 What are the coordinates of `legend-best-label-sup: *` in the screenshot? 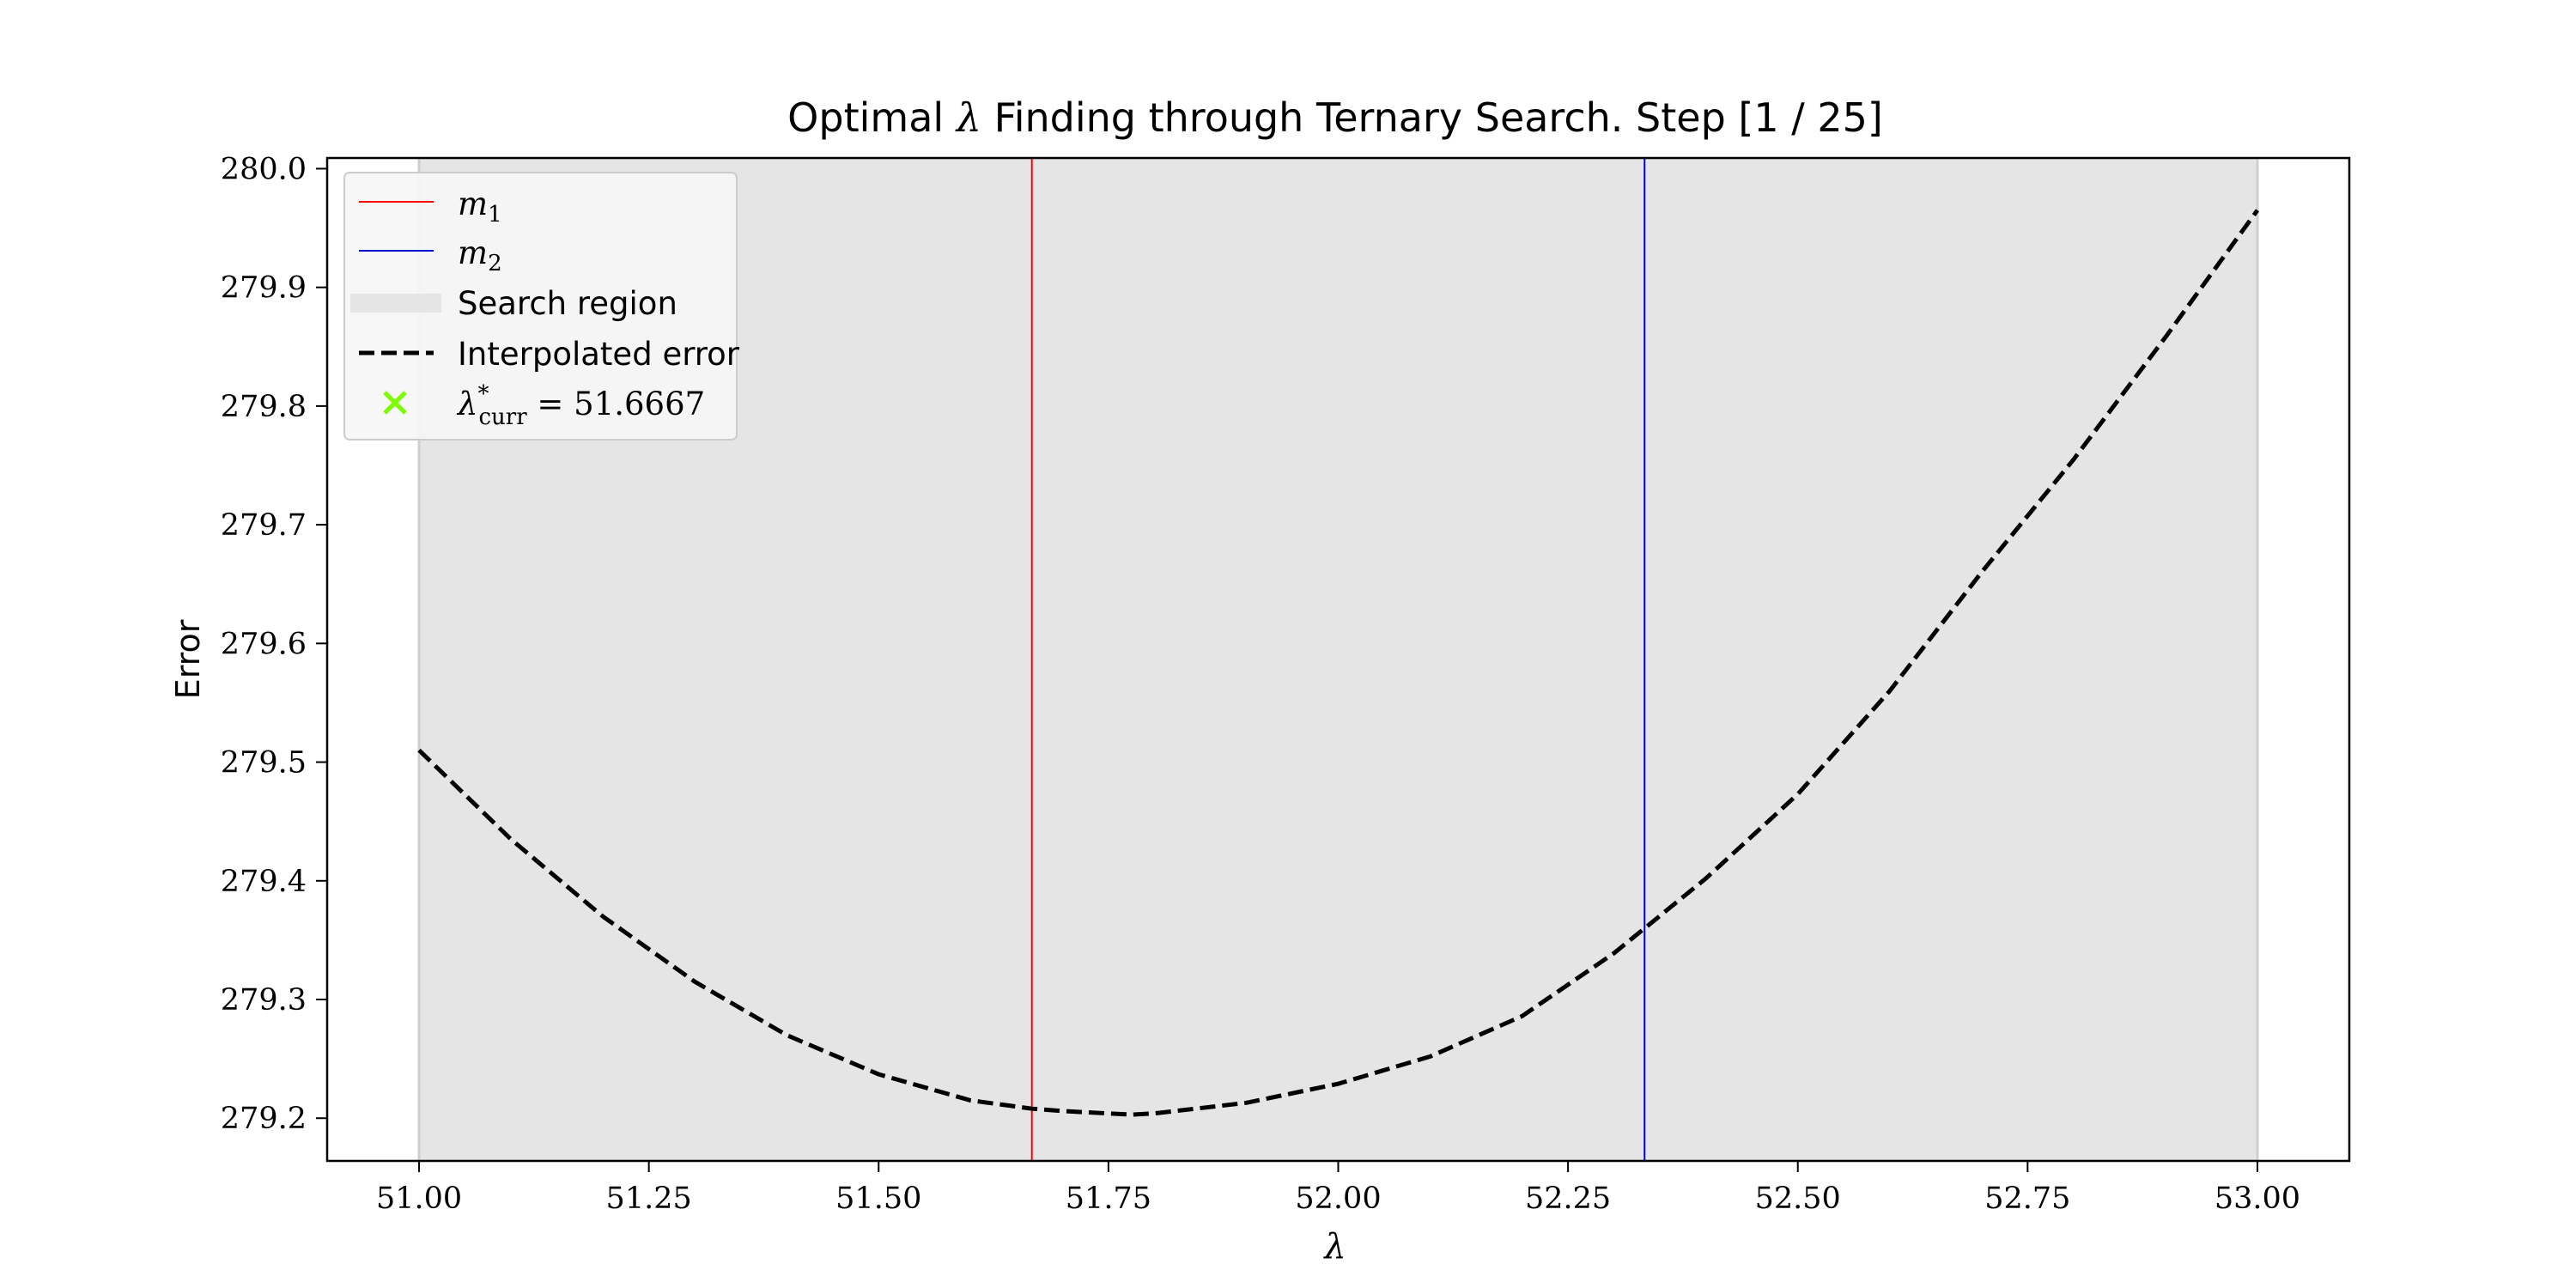 It's located at (483, 394).